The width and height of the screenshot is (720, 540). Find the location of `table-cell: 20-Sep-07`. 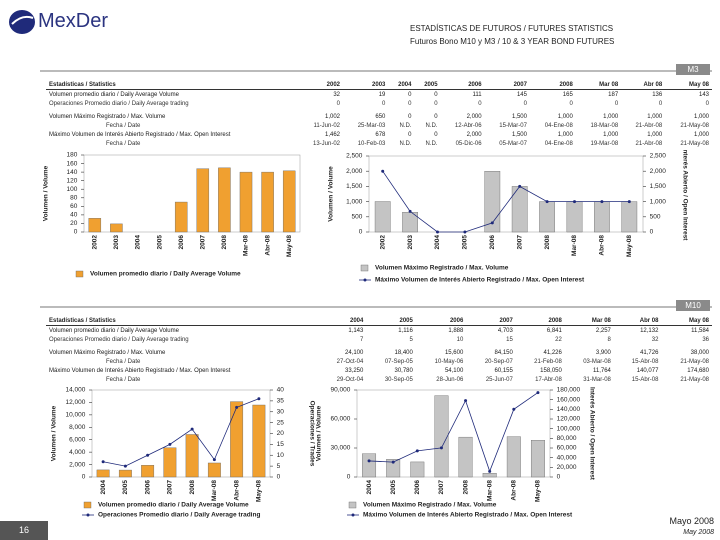

table-cell: 20-Sep-07 is located at coordinates (498, 361).